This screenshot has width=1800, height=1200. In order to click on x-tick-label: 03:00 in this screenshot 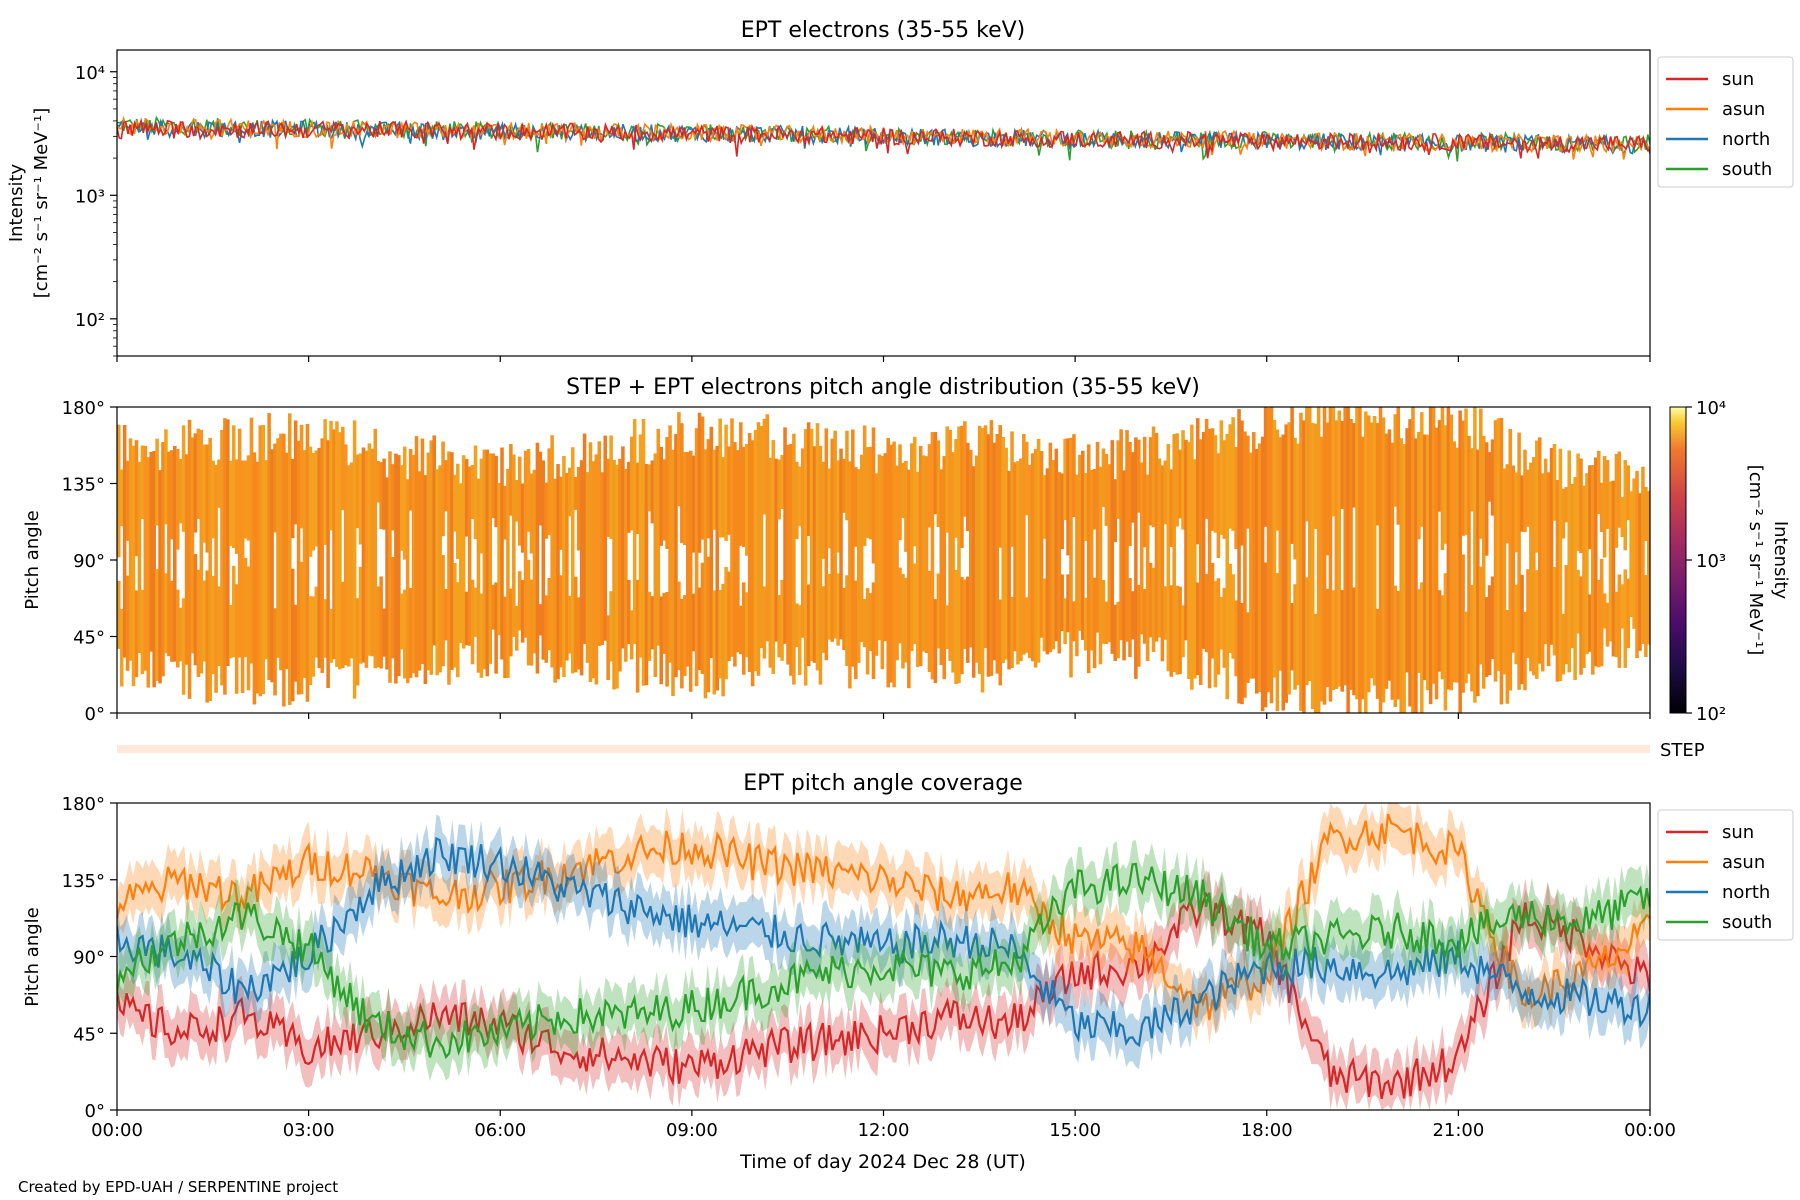, I will do `click(309, 1130)`.